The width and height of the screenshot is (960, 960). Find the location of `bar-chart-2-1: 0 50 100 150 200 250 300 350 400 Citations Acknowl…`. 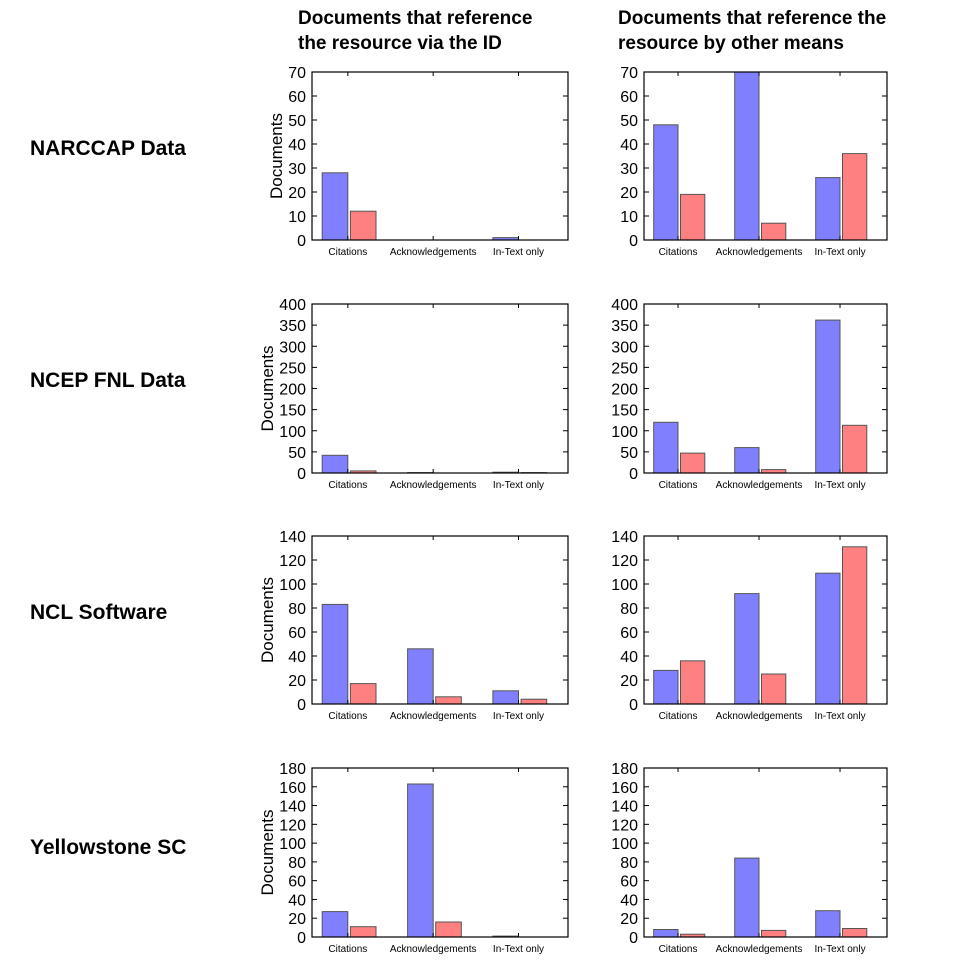

bar-chart-2-1: 0 50 100 150 200 250 300 350 400 Citations Acknowl… is located at coordinates (413, 394).